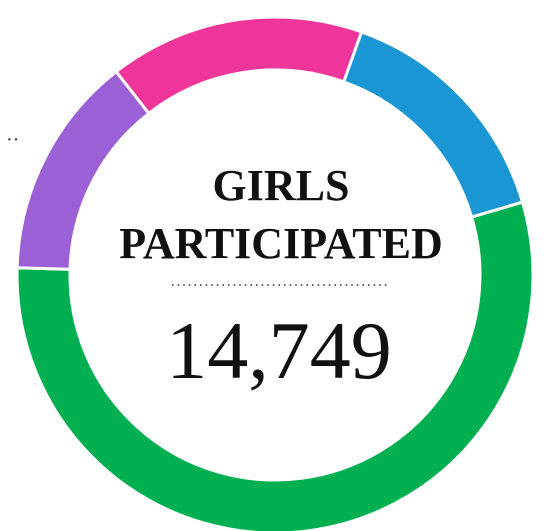 The height and width of the screenshot is (531, 550). I want to click on leader-dots: ··, so click(12, 140).